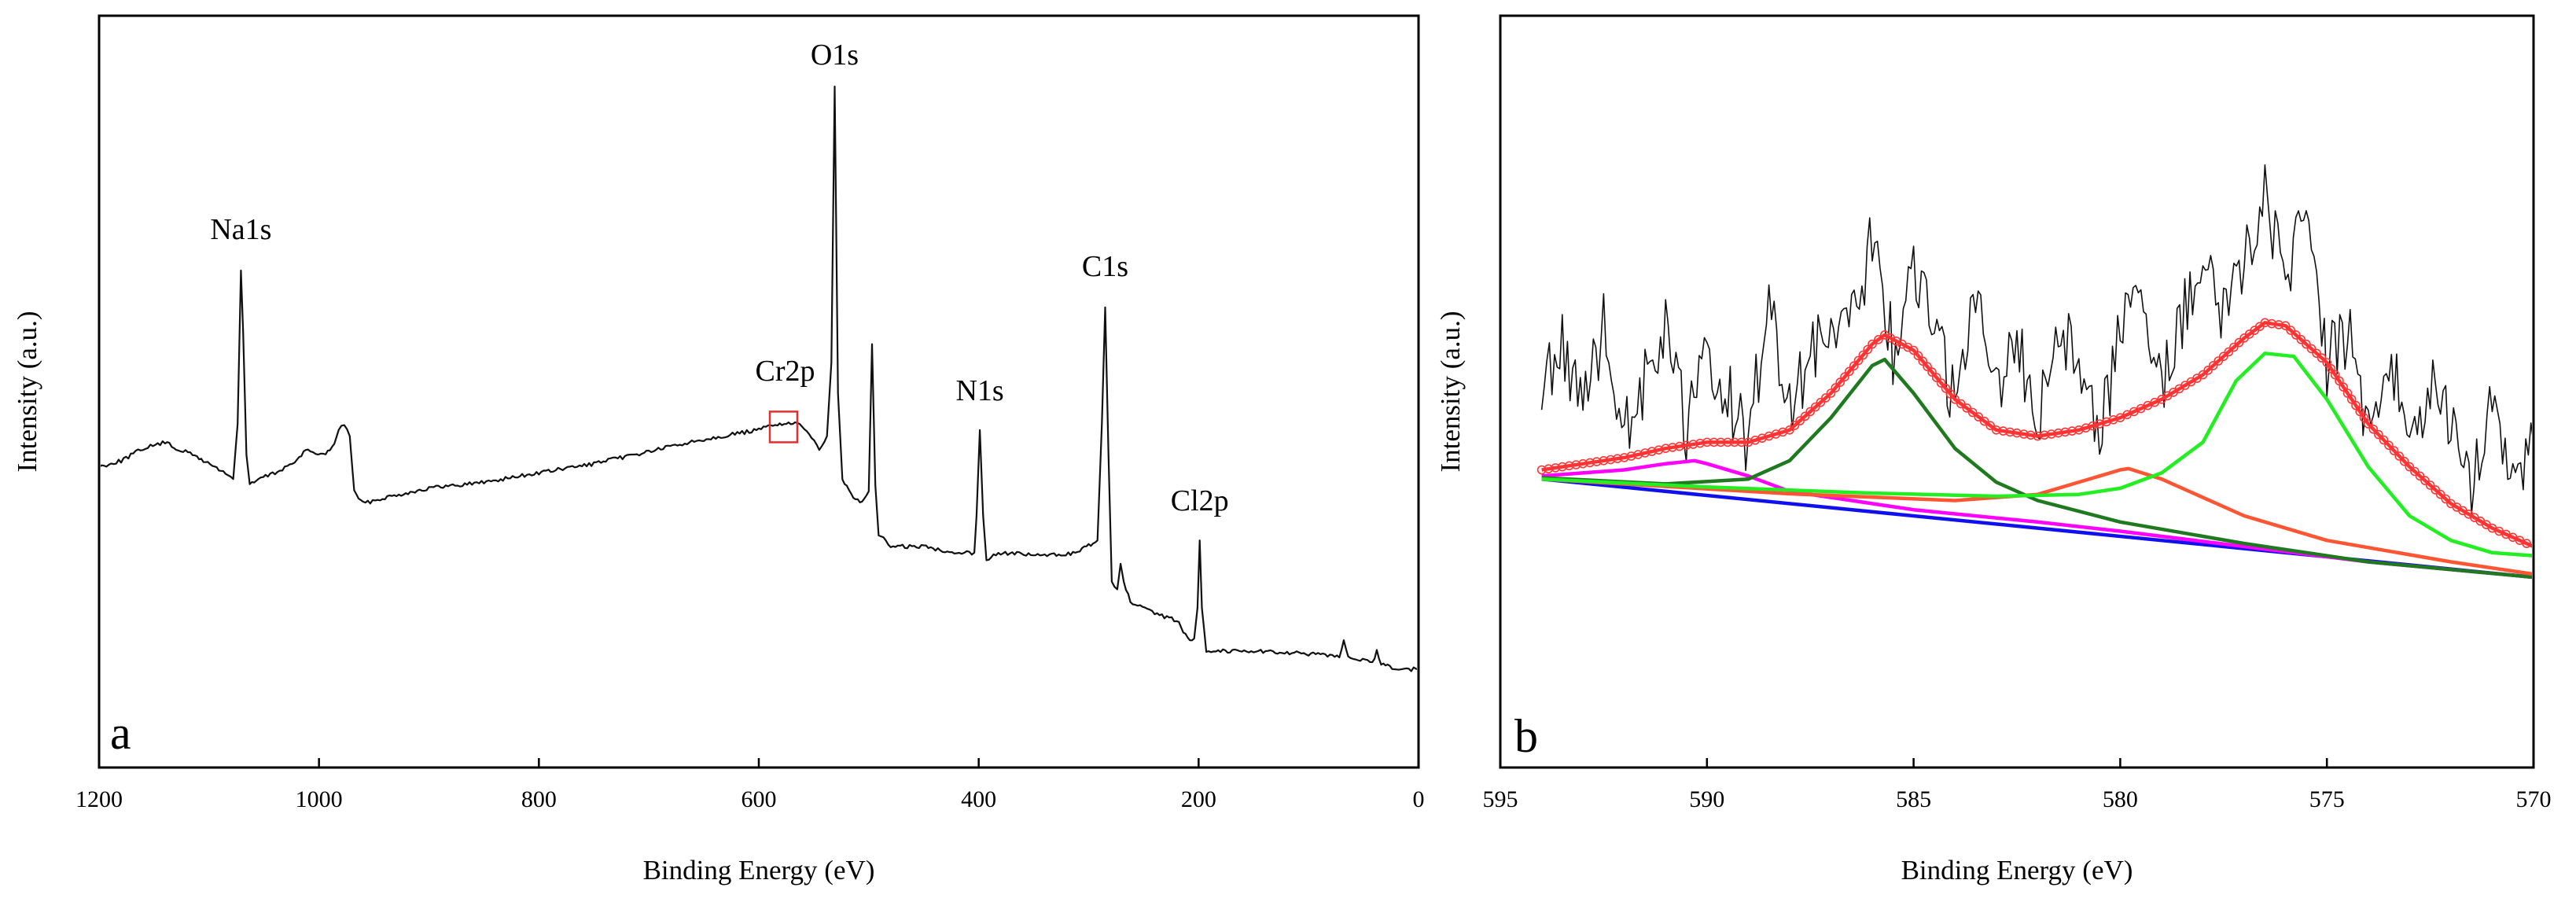 The image size is (2576, 913). What do you see at coordinates (786, 371) in the screenshot?
I see `panel-a-peak-label-cr2p: Cr2p` at bounding box center [786, 371].